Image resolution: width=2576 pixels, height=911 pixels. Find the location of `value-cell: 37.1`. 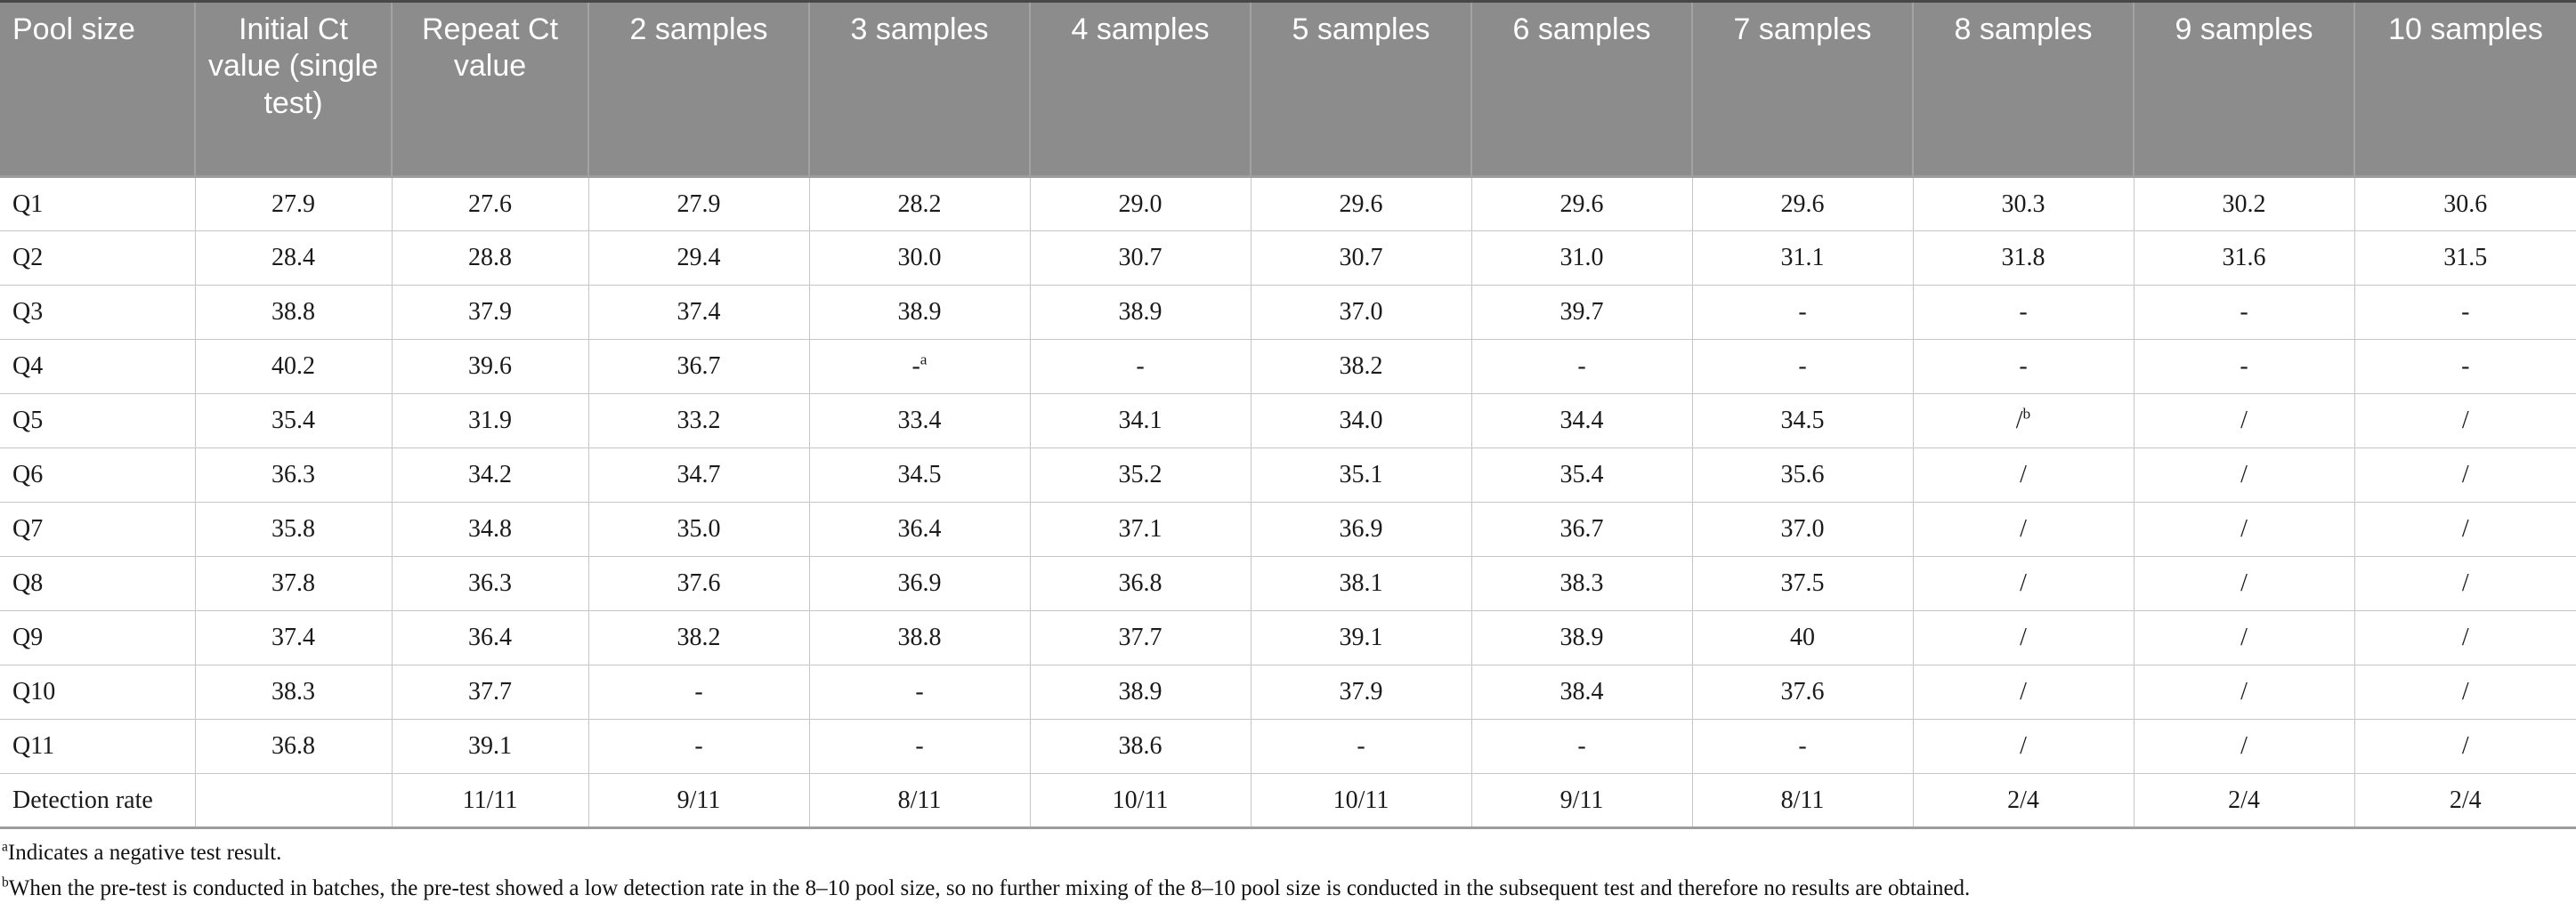

value-cell: 37.1 is located at coordinates (1140, 529).